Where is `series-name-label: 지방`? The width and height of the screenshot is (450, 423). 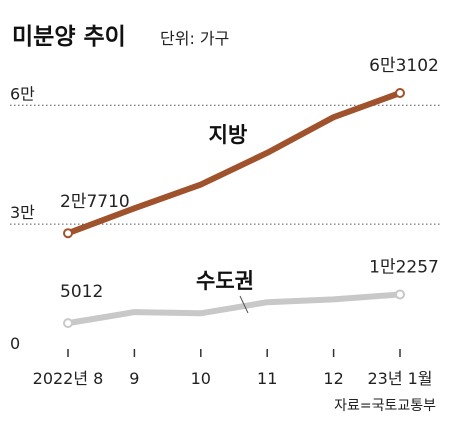
series-name-label: 지방 is located at coordinates (228, 135).